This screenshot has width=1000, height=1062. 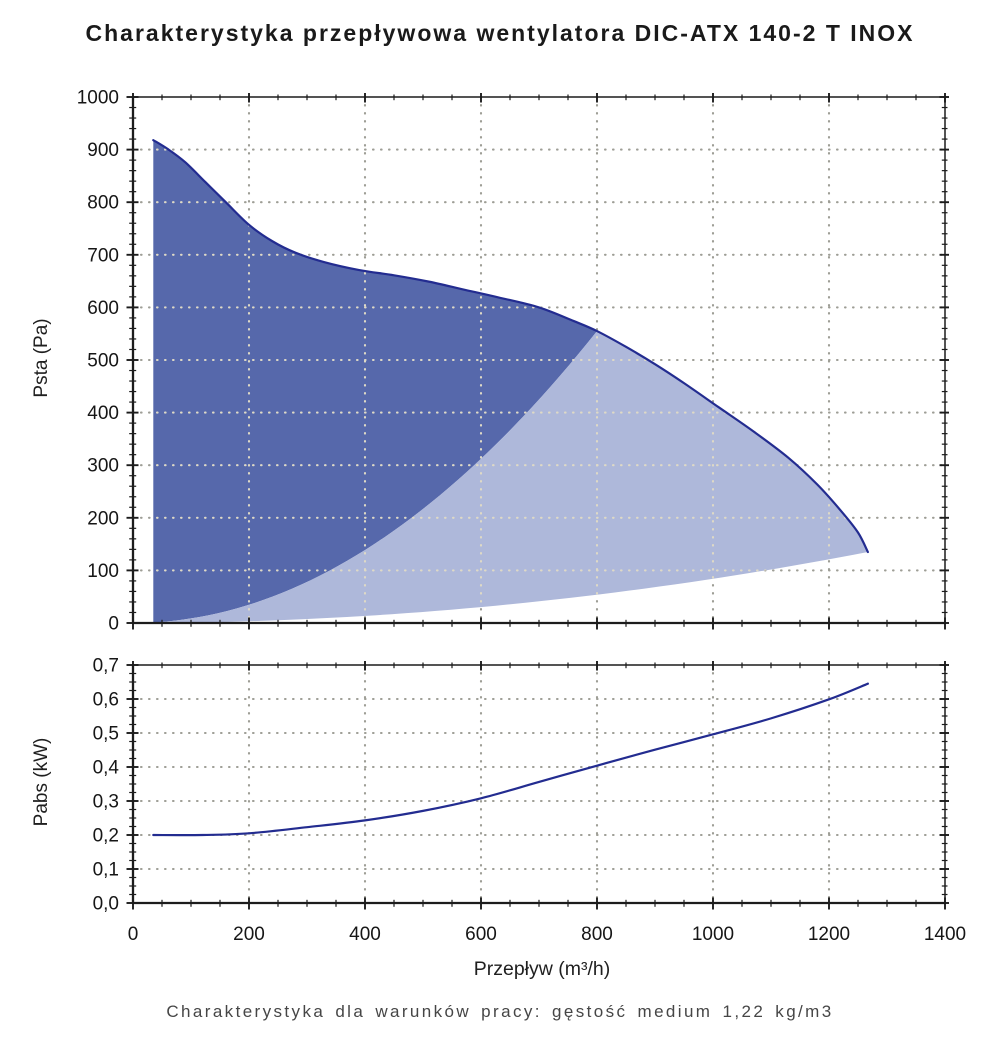 I want to click on y-tick-label: 1000, so click(x=98, y=98).